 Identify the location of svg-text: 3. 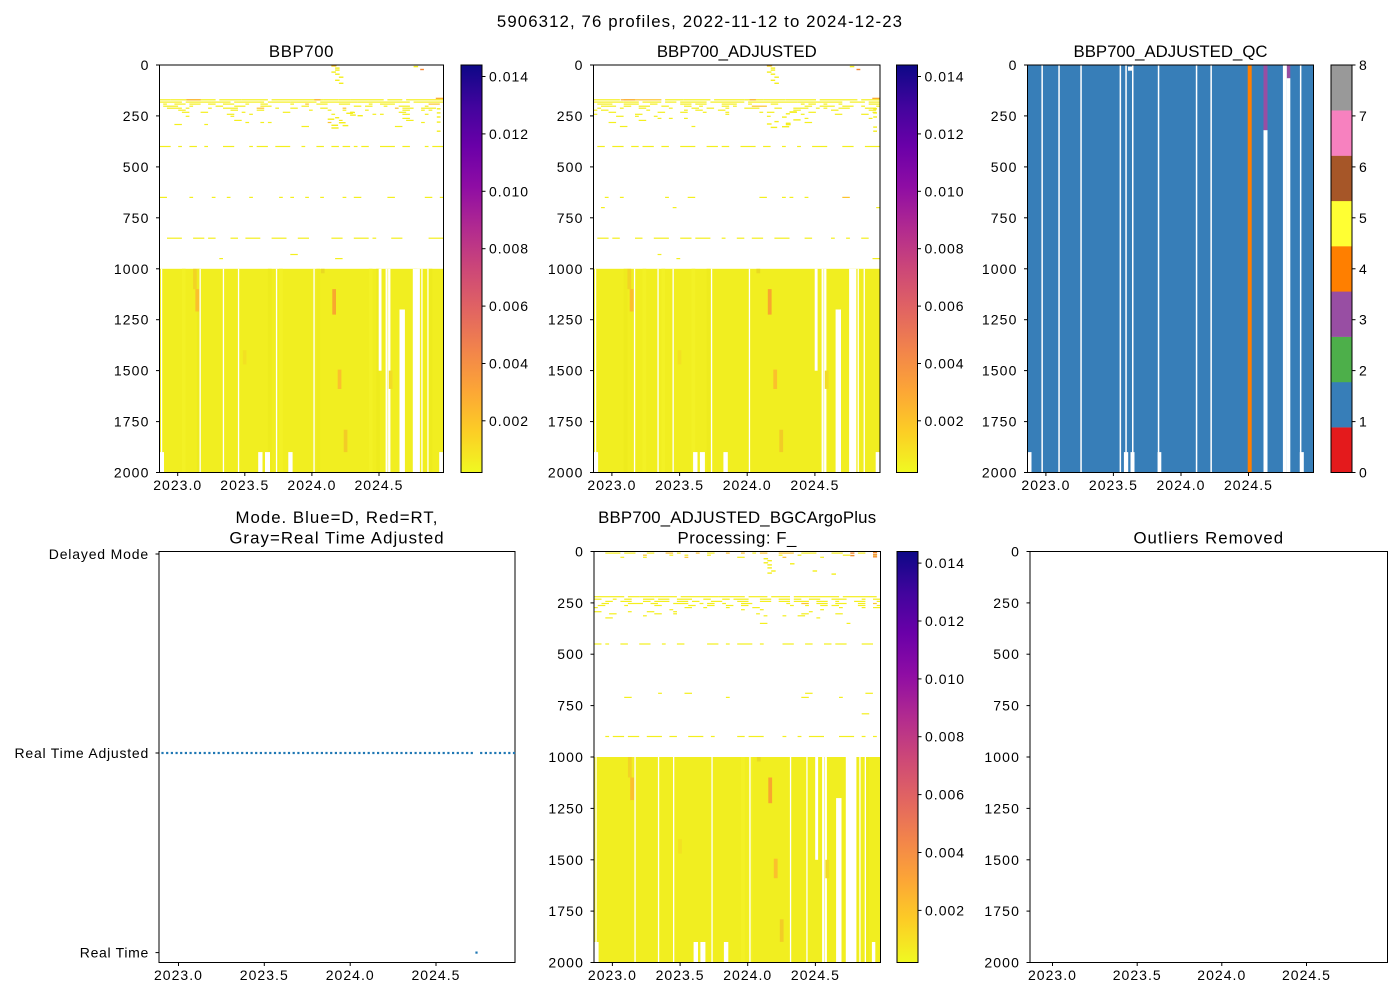
(1363, 320).